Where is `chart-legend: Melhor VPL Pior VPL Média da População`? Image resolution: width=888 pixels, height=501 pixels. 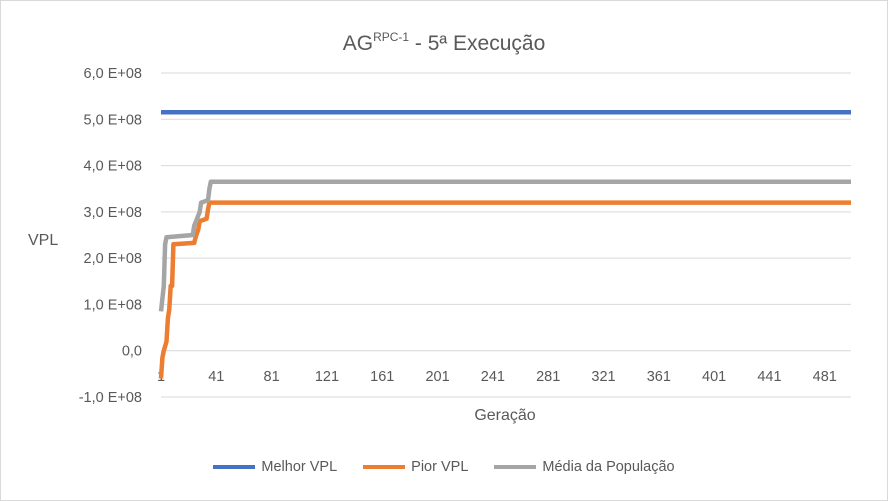 chart-legend: Melhor VPL Pior VPL Média da População is located at coordinates (444, 467).